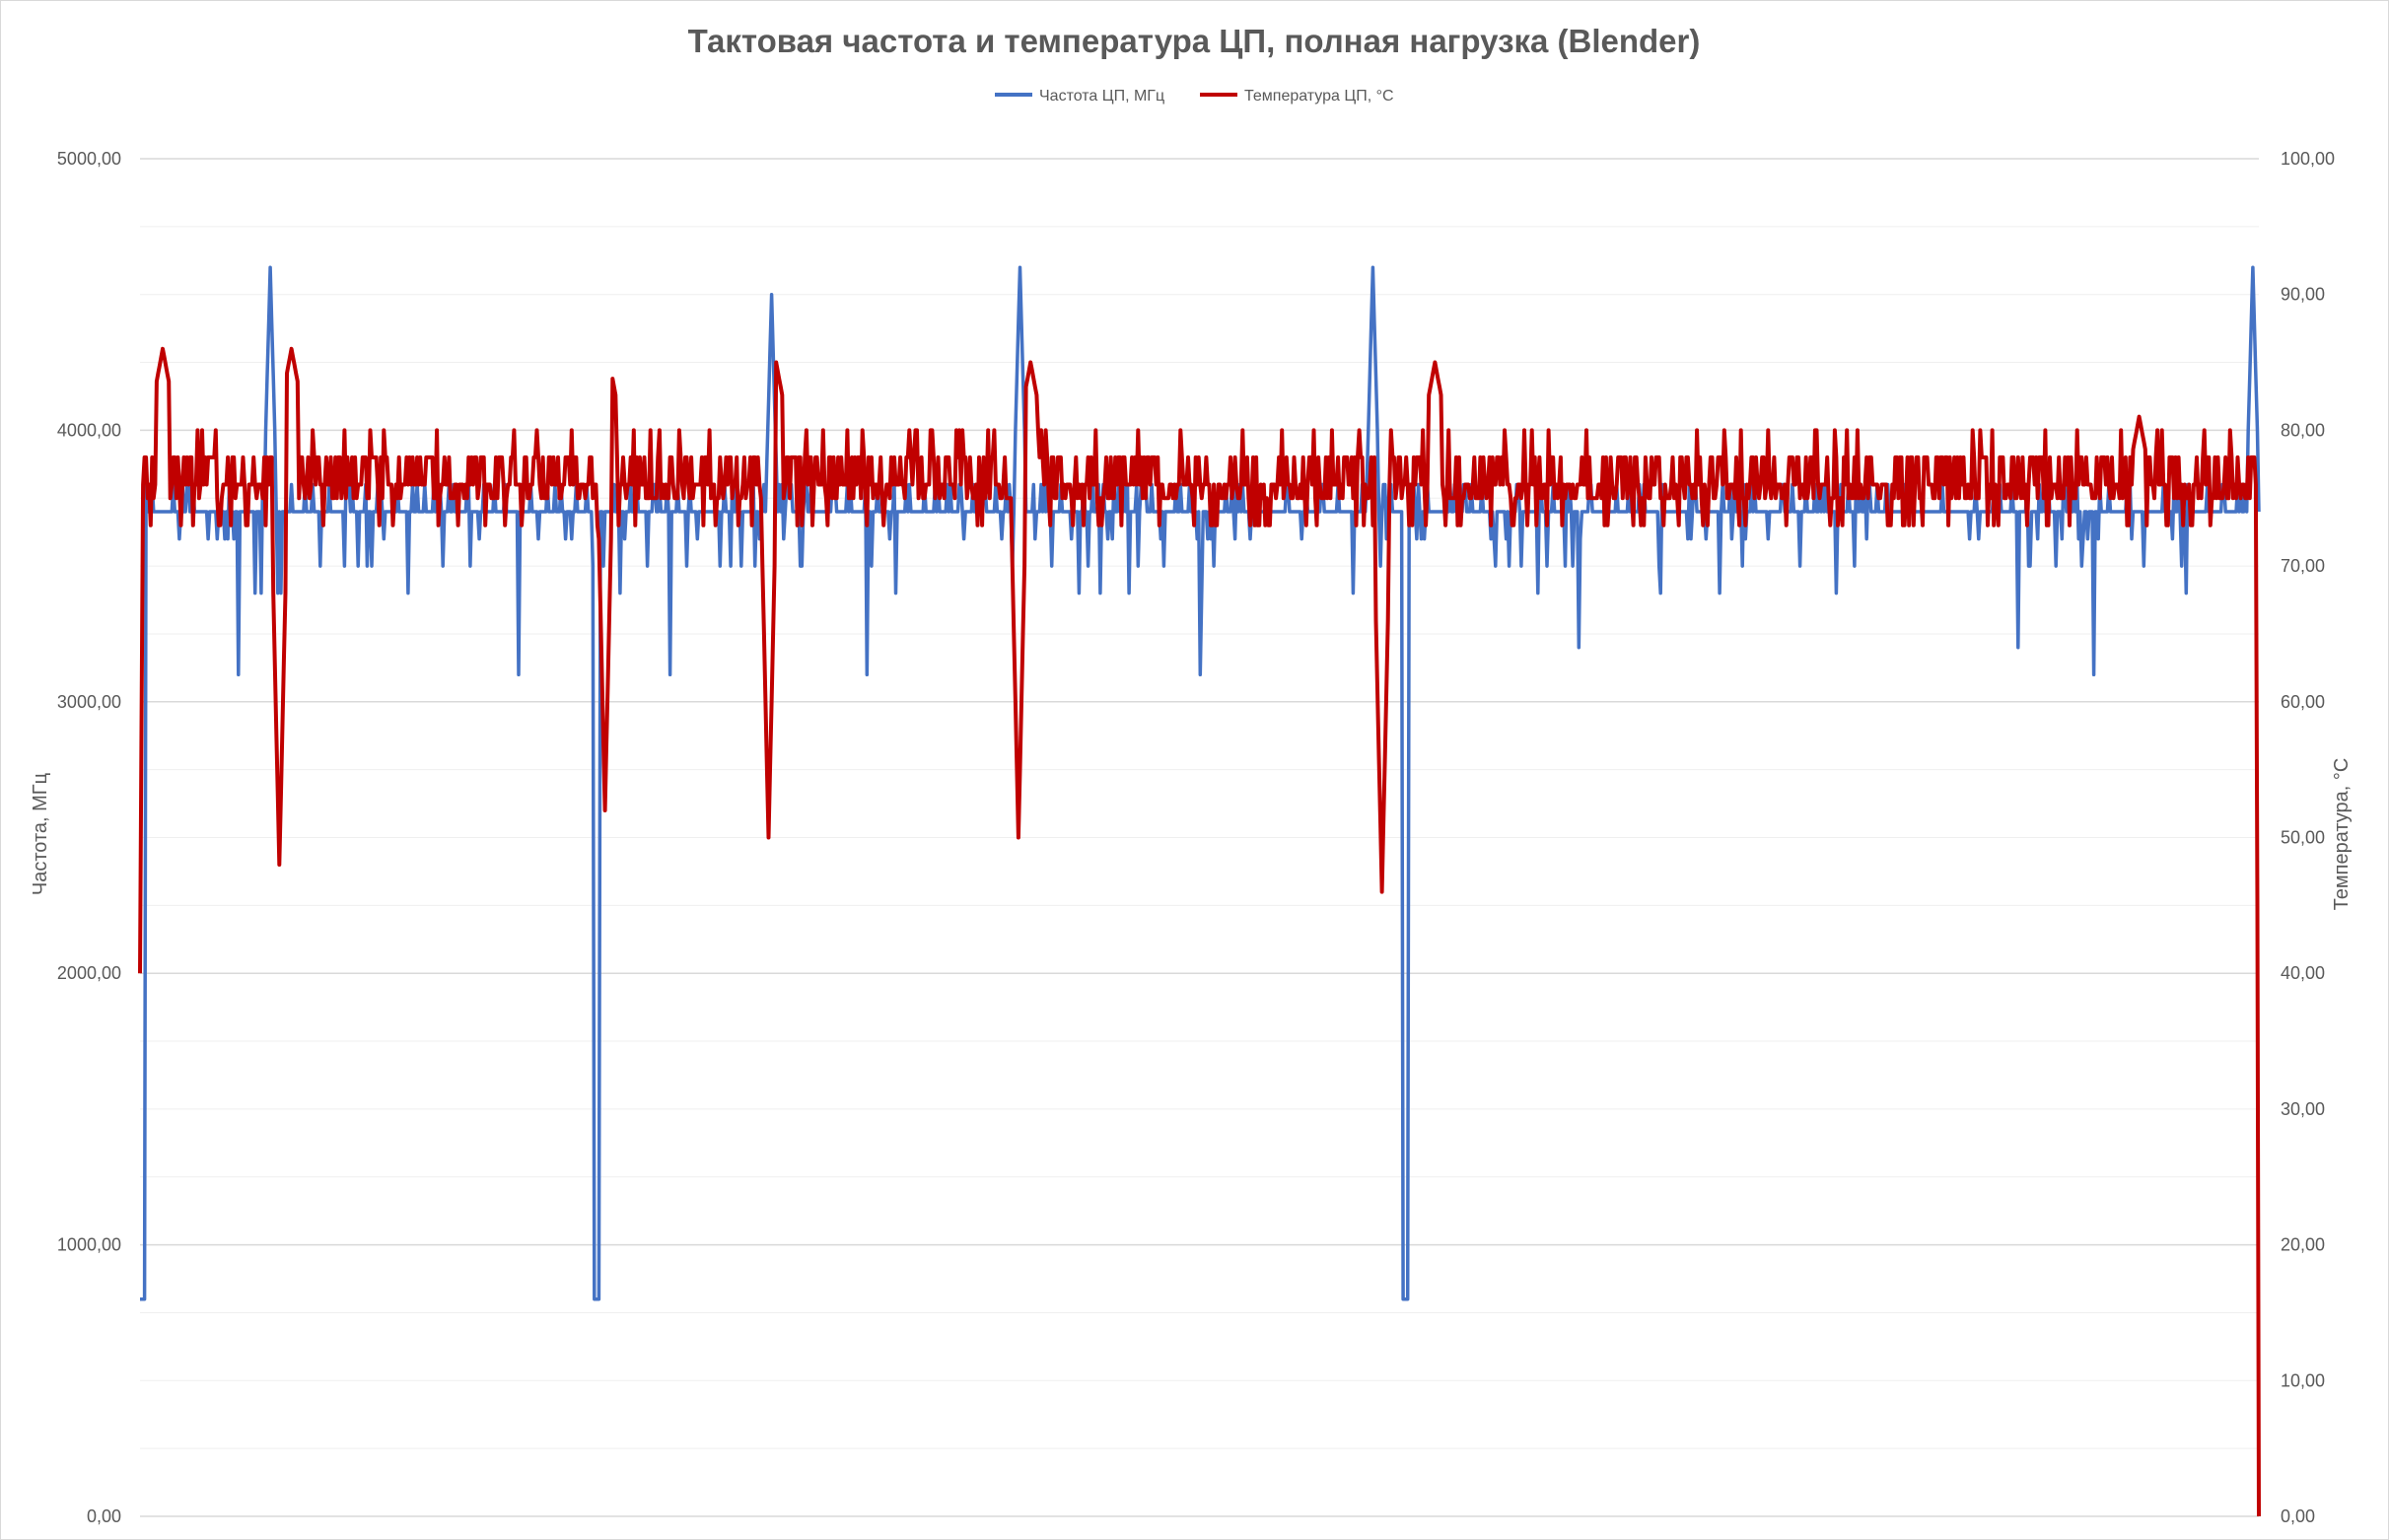 This screenshot has width=2389, height=1540. I want to click on left-tick-label: 3000,00, so click(89, 702).